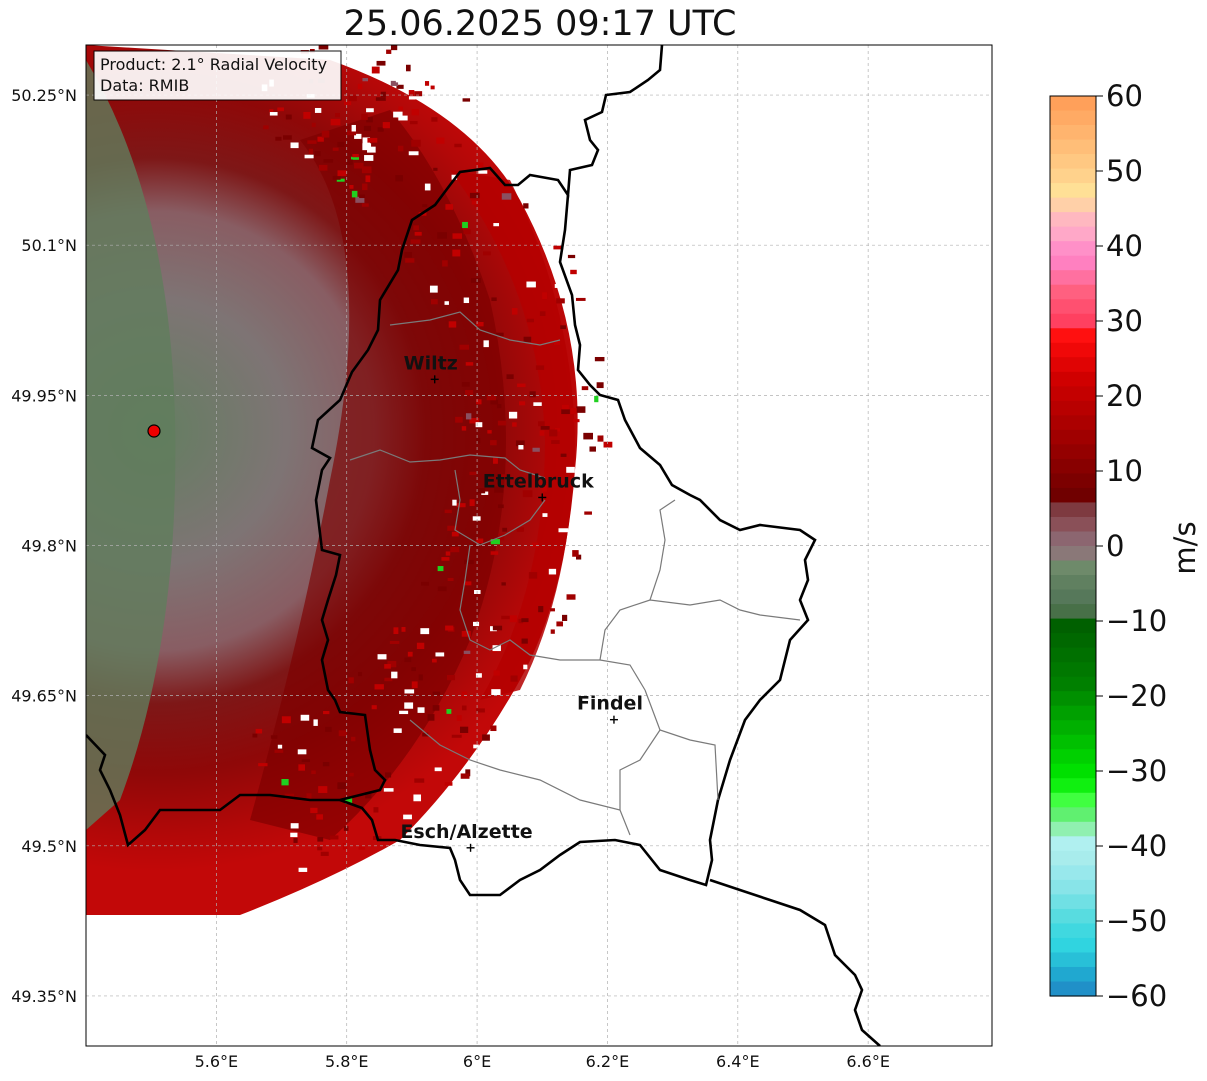  I want to click on lat-tick-label: 49.95°N, so click(44, 395).